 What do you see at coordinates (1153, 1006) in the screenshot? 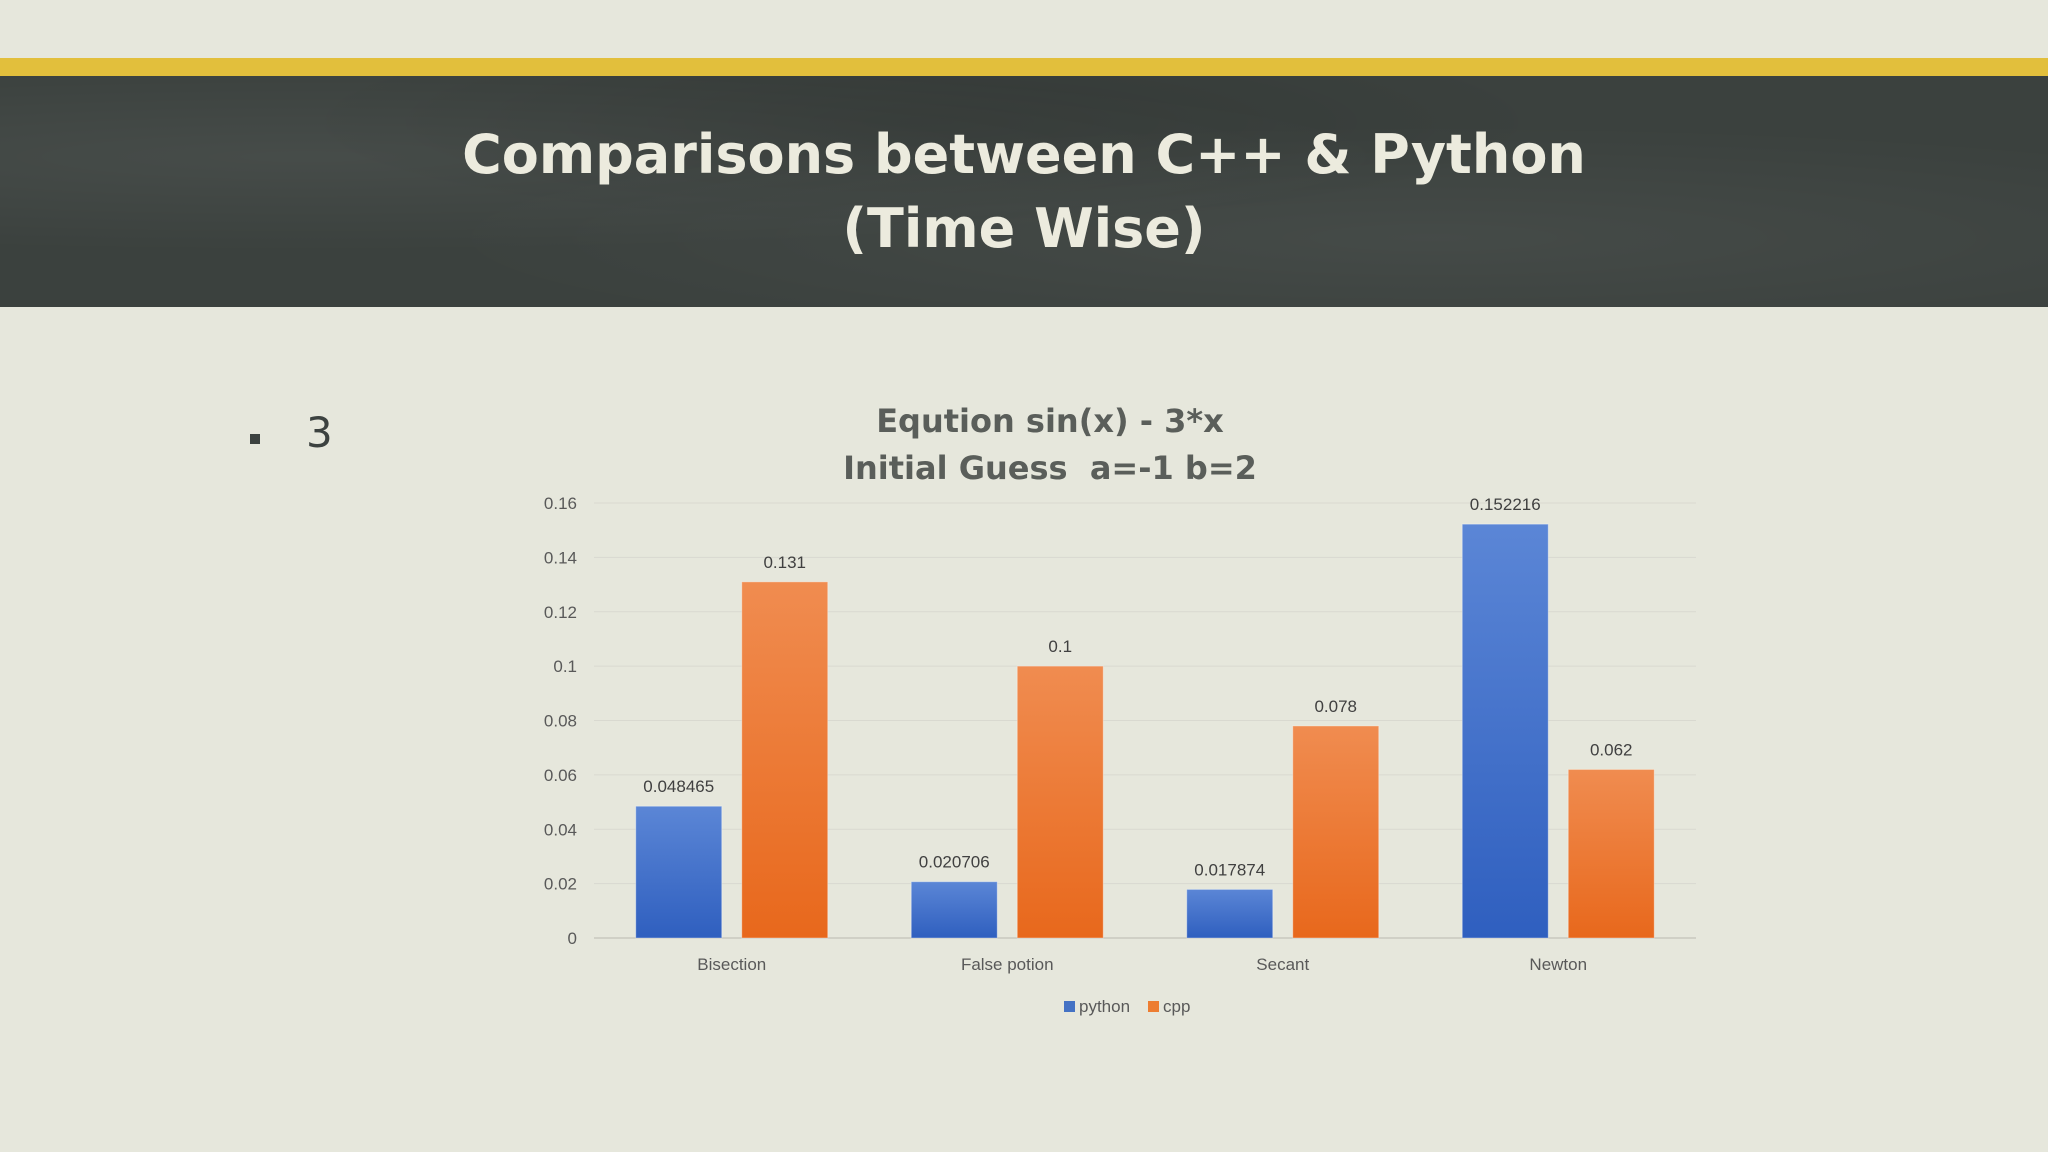
I see `legend-swatch-cpp` at bounding box center [1153, 1006].